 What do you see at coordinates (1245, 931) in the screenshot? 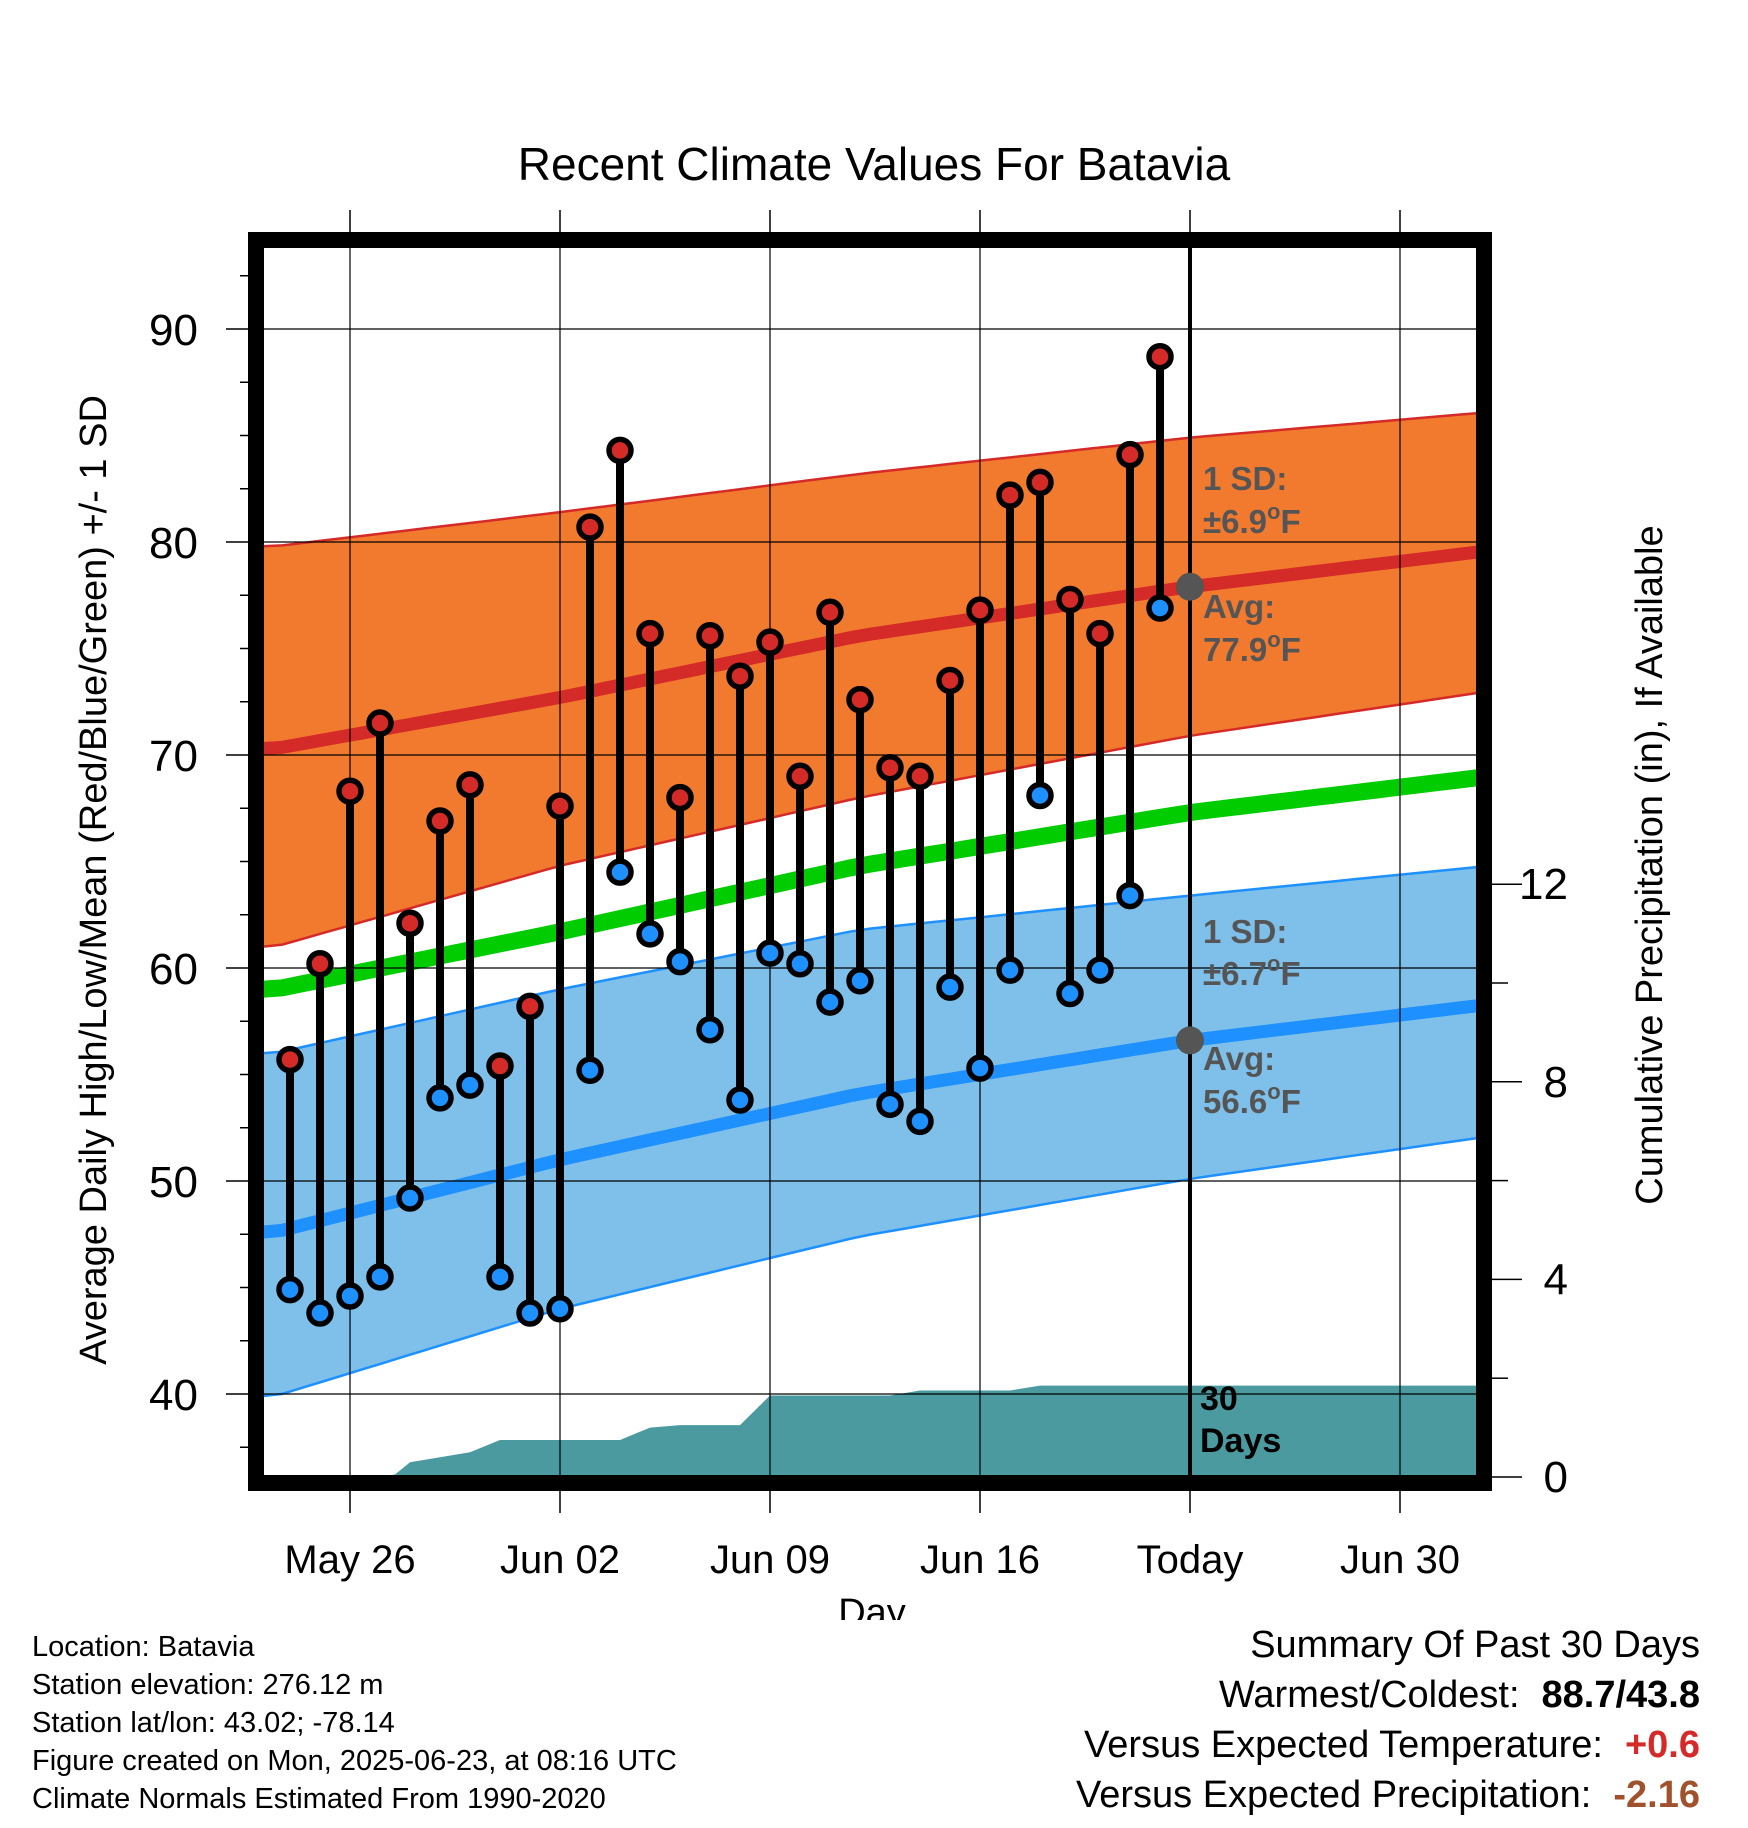
I see `low-sd-label: 1 SD:` at bounding box center [1245, 931].